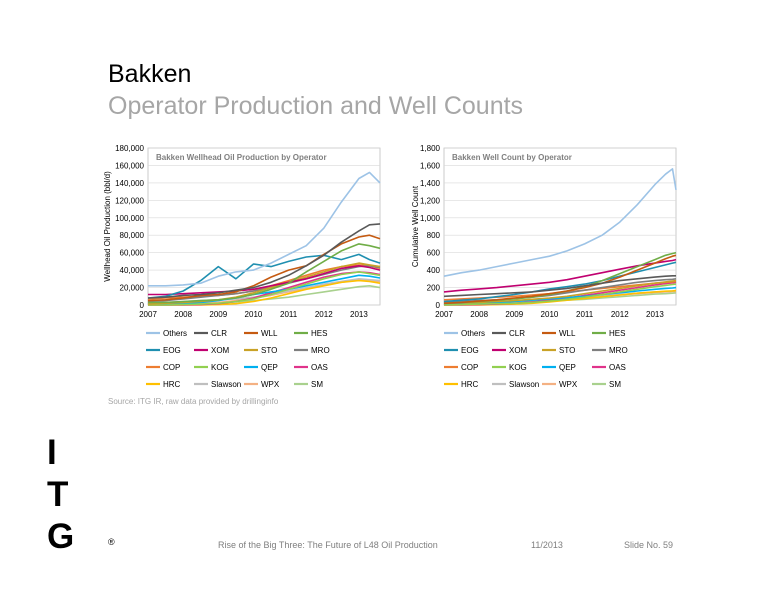  What do you see at coordinates (649, 545) in the screenshot?
I see `footer-slide-number: Slide No. 59` at bounding box center [649, 545].